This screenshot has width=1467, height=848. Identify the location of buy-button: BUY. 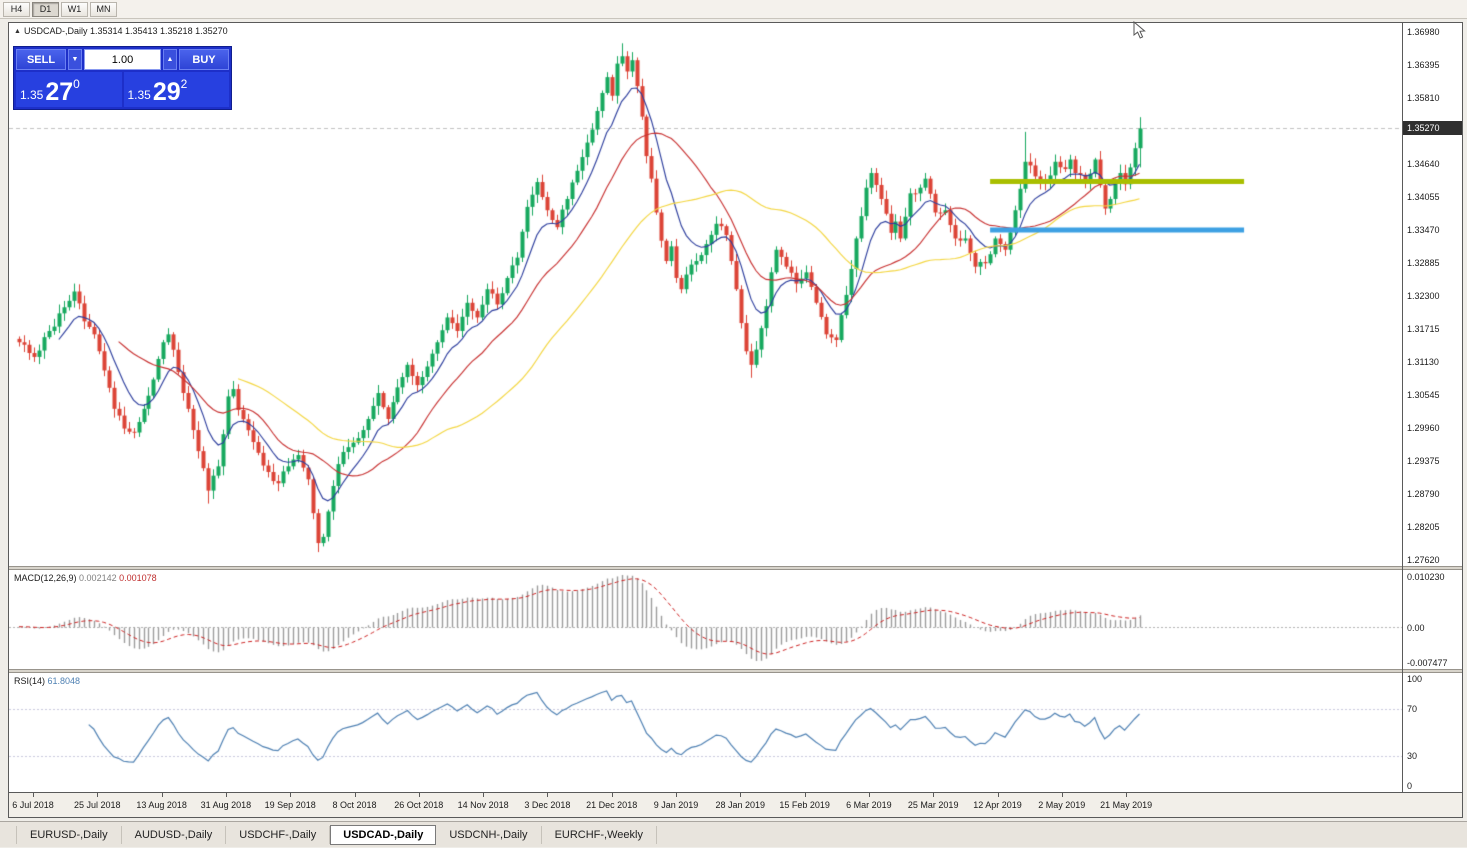
(204, 59).